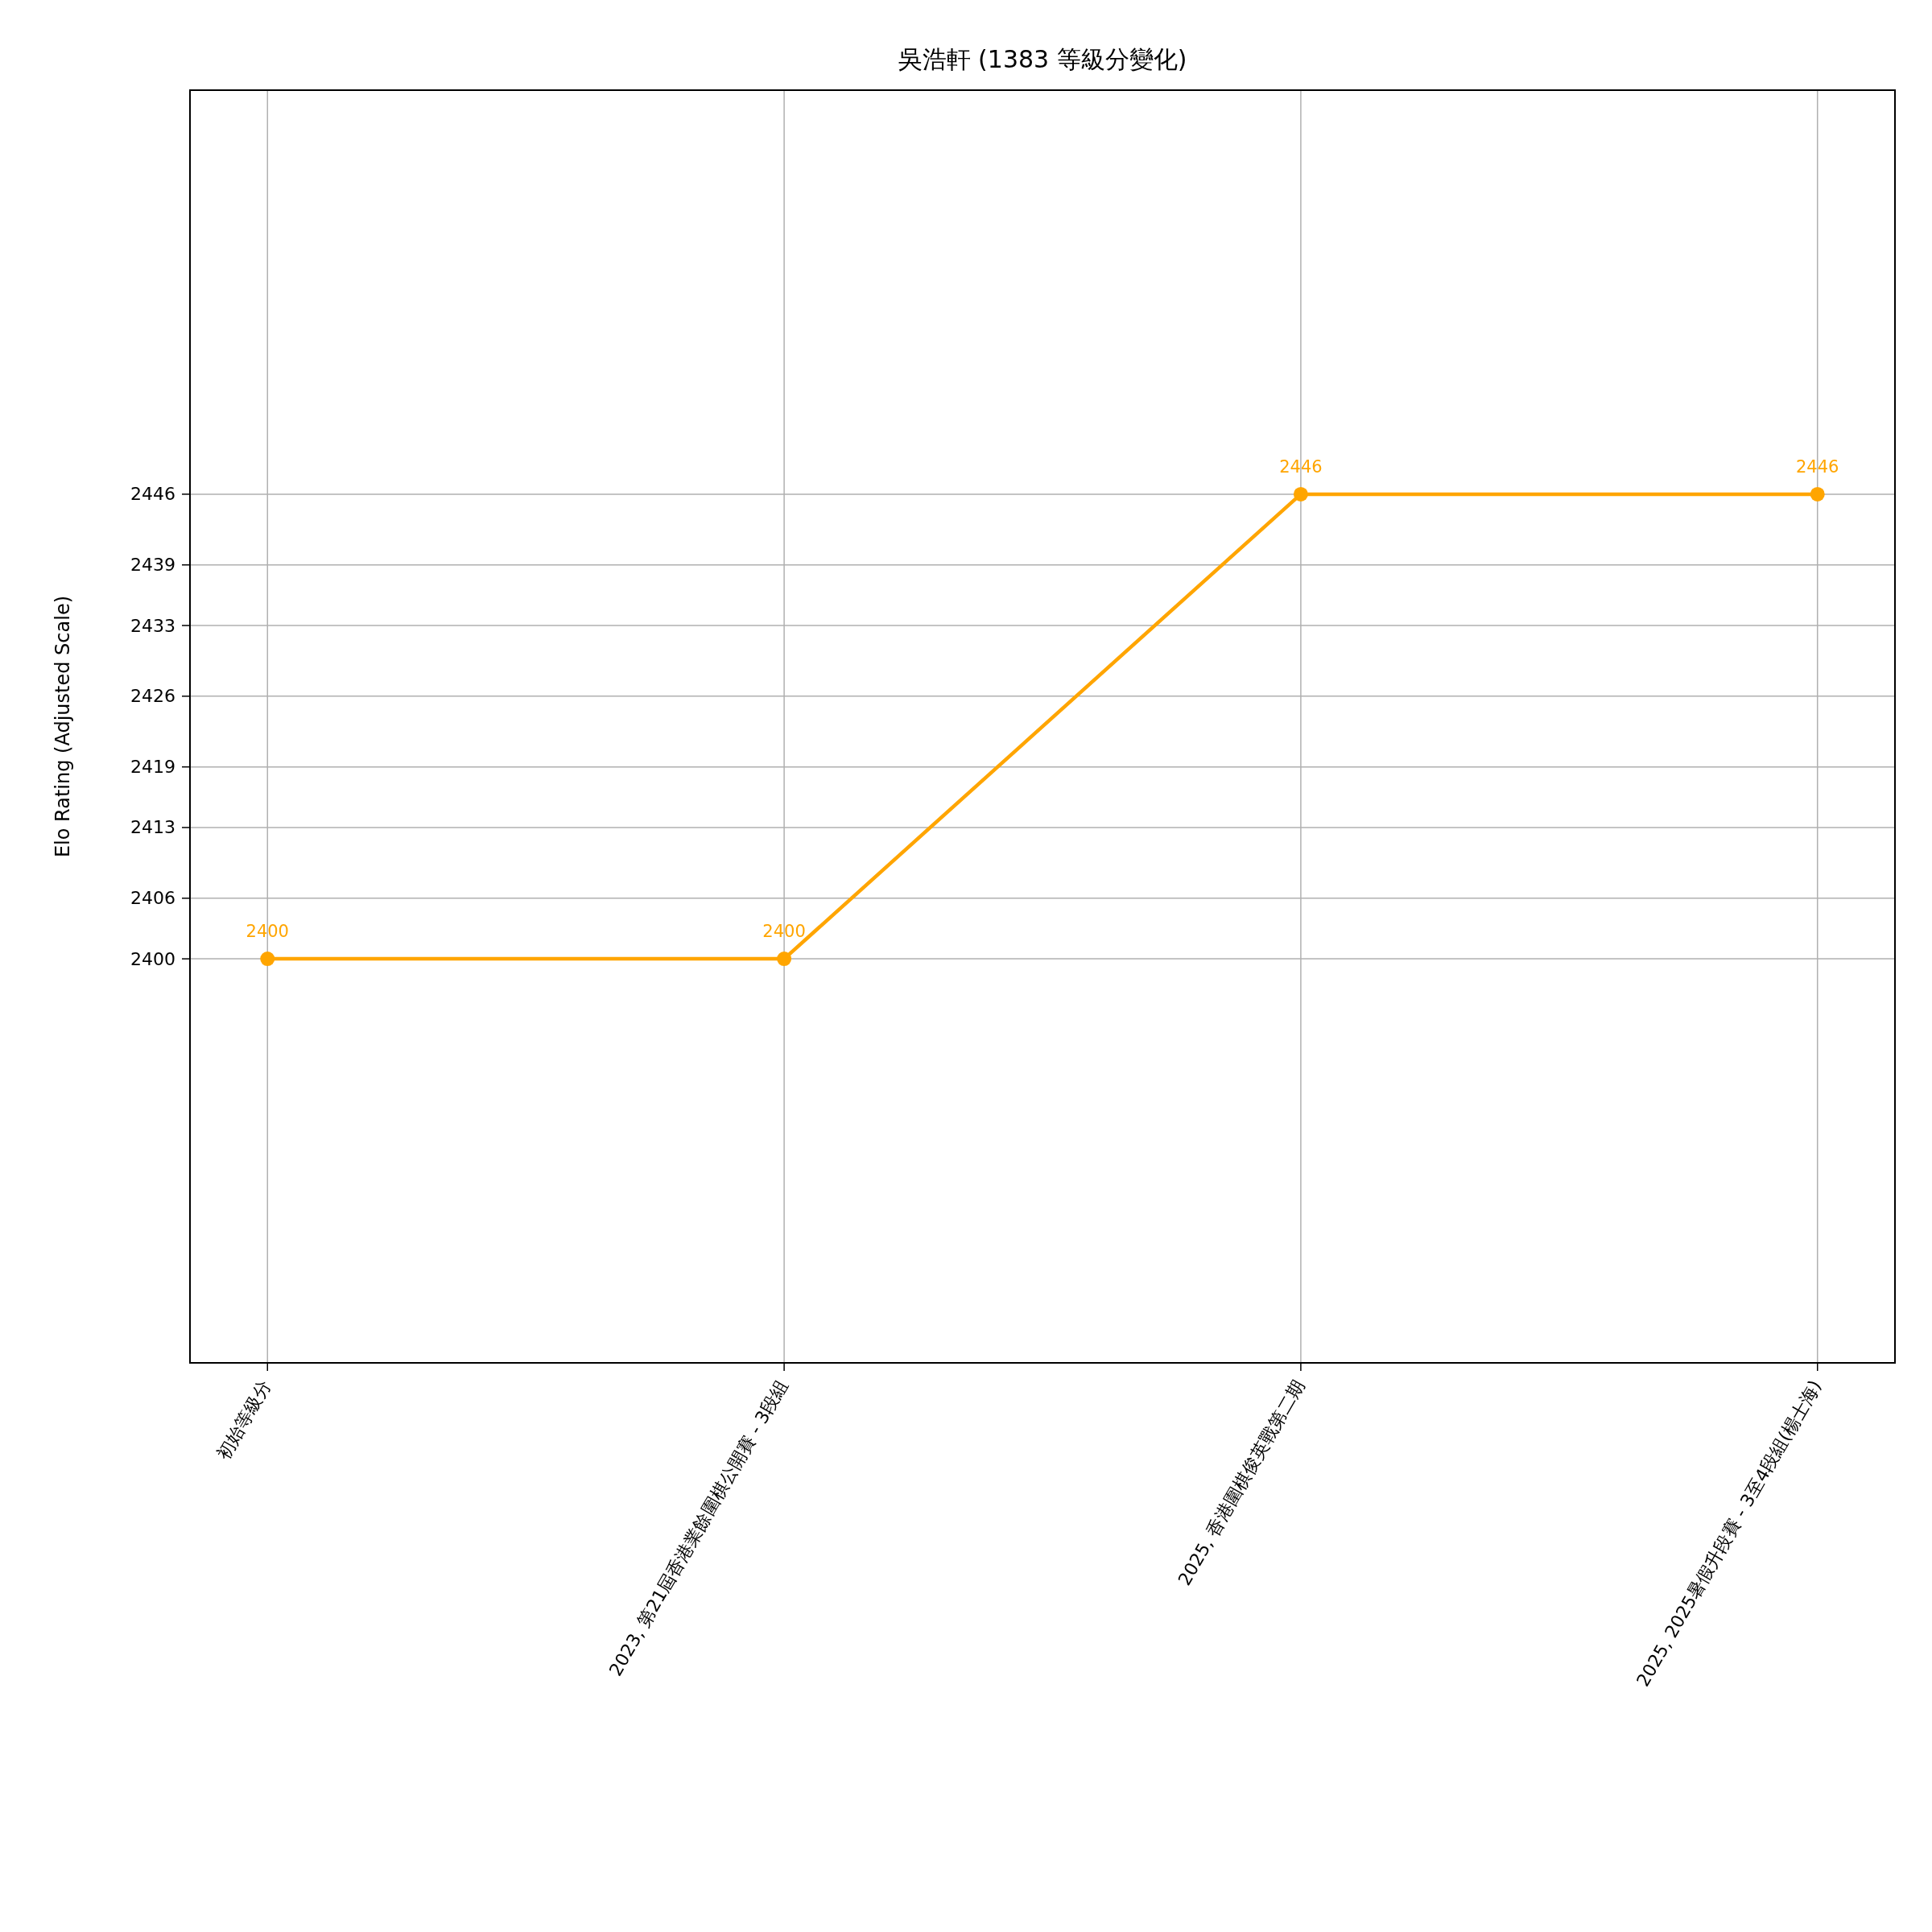 The height and width of the screenshot is (1932, 1932). Describe the element at coordinates (152, 565) in the screenshot. I see `y-tick-label: 2439` at that location.